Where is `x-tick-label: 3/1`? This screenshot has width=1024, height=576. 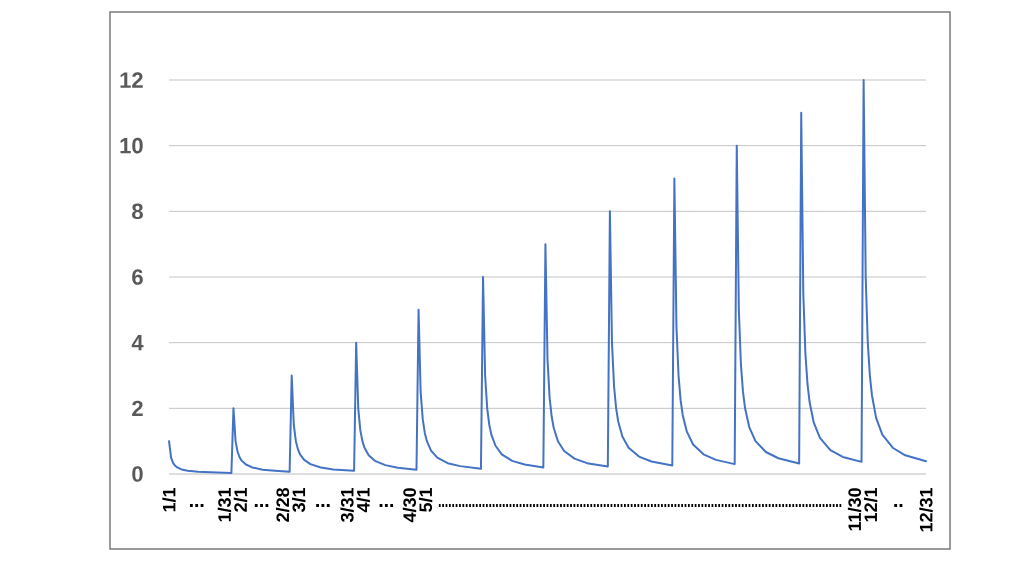
x-tick-label: 3/1 is located at coordinates (299, 500).